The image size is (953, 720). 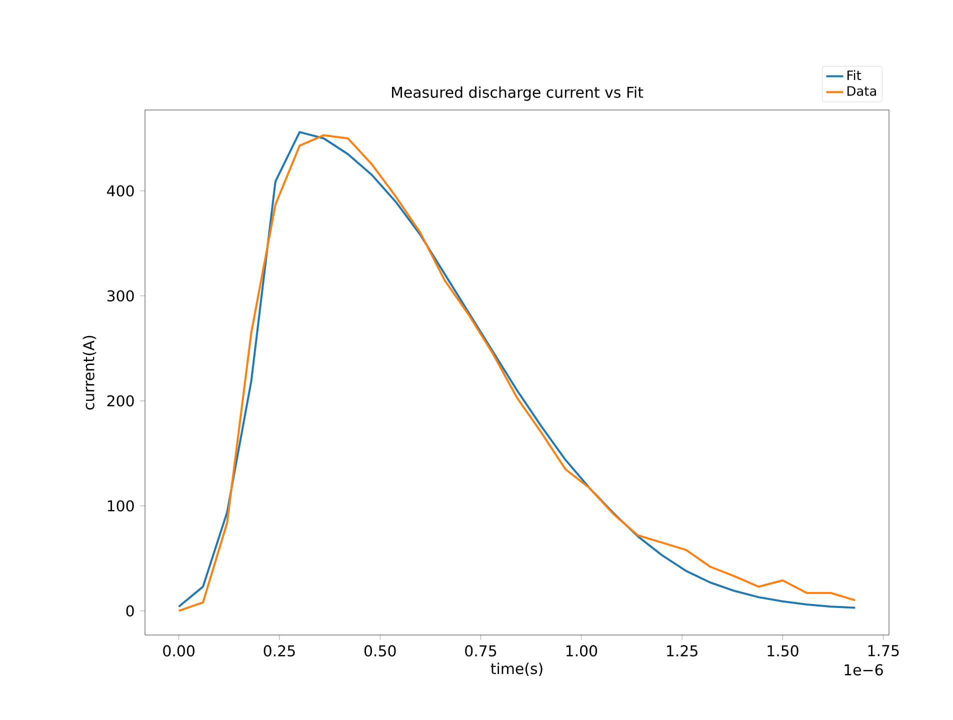 What do you see at coordinates (120, 296) in the screenshot?
I see `y-tick-label: 300` at bounding box center [120, 296].